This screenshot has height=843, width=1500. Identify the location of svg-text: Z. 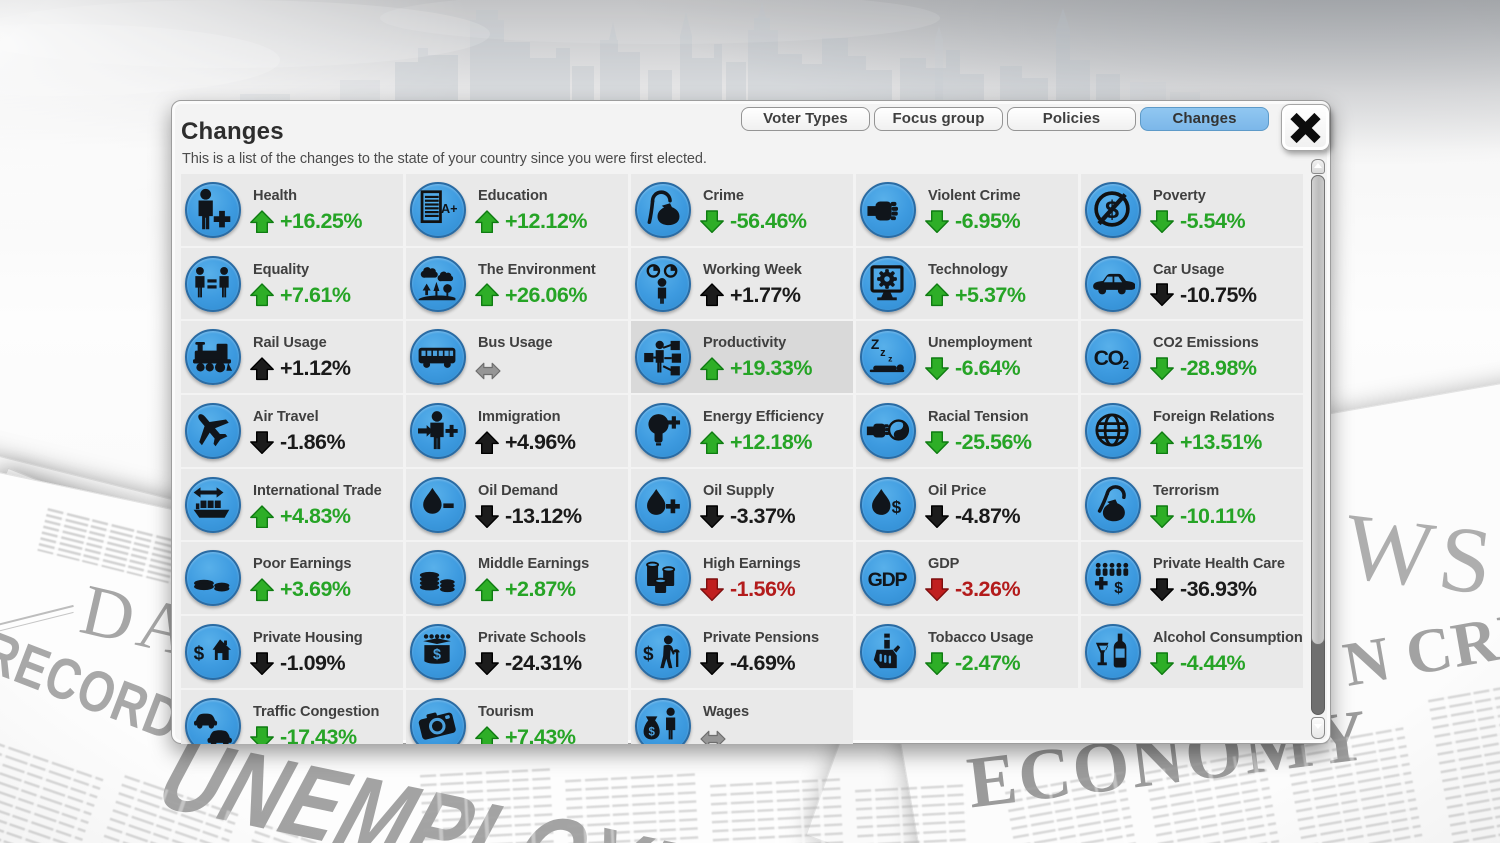
(875, 344).